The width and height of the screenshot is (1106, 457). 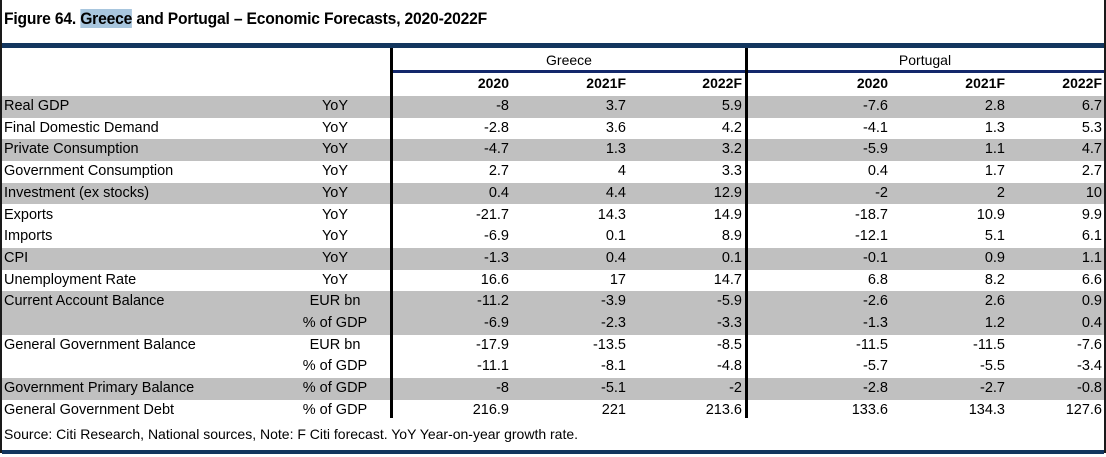 I want to click on cell-value: 14.7, so click(x=727, y=279).